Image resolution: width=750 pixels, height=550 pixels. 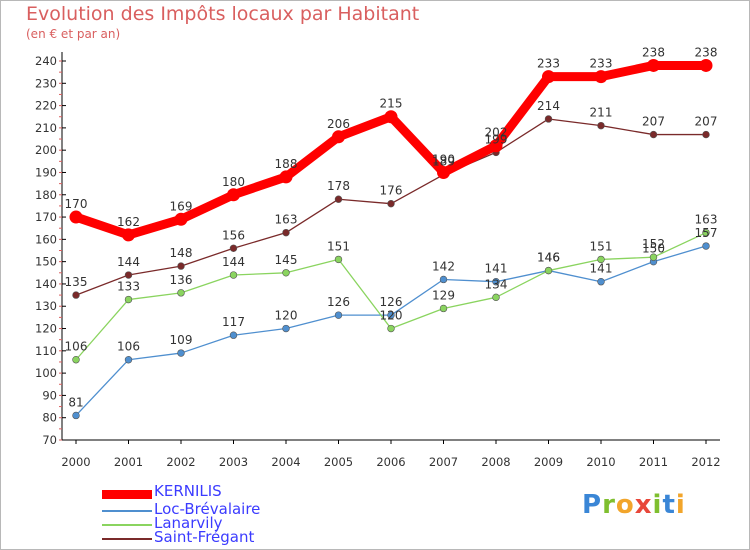 I want to click on legend-label-kernilis: KERNILIS, so click(x=188, y=491).